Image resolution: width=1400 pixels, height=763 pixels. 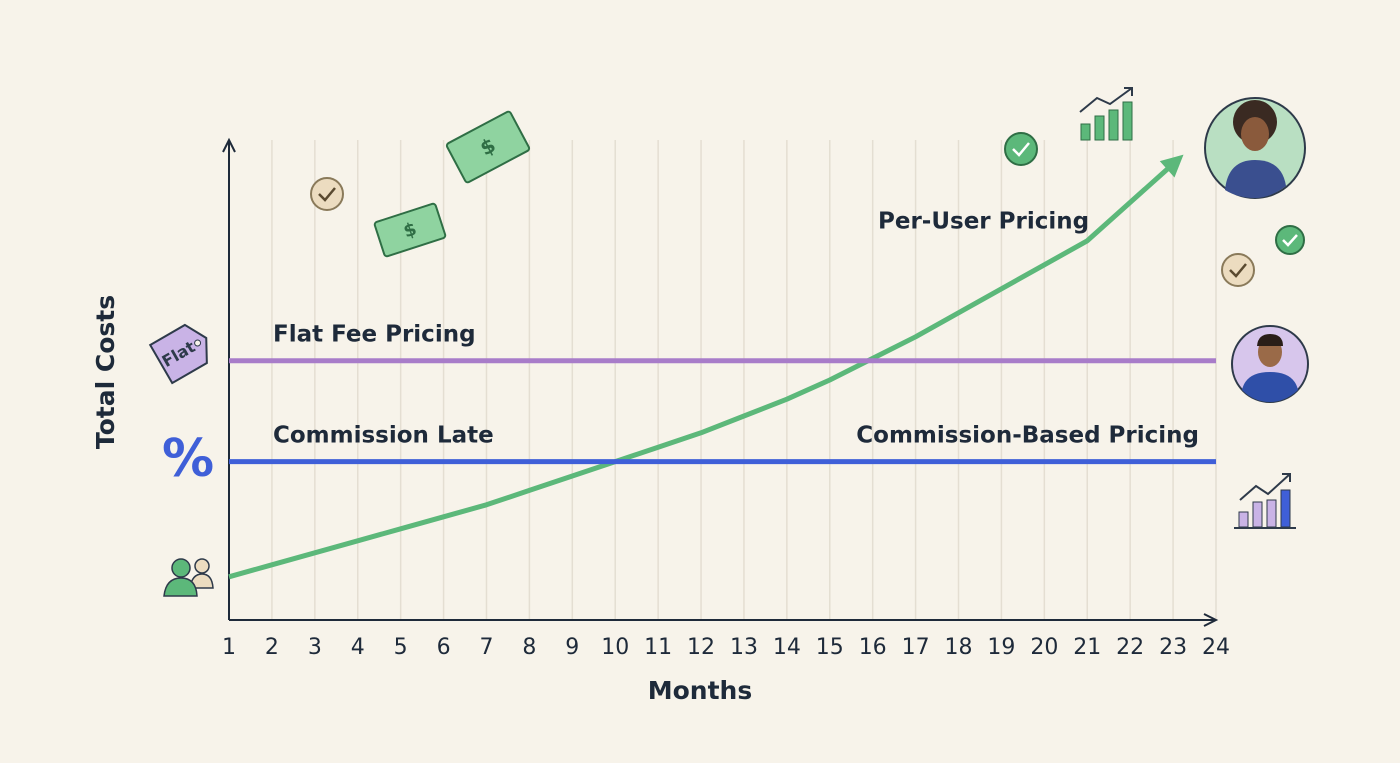 What do you see at coordinates (658, 647) in the screenshot?
I see `x-tick-label: 11` at bounding box center [658, 647].